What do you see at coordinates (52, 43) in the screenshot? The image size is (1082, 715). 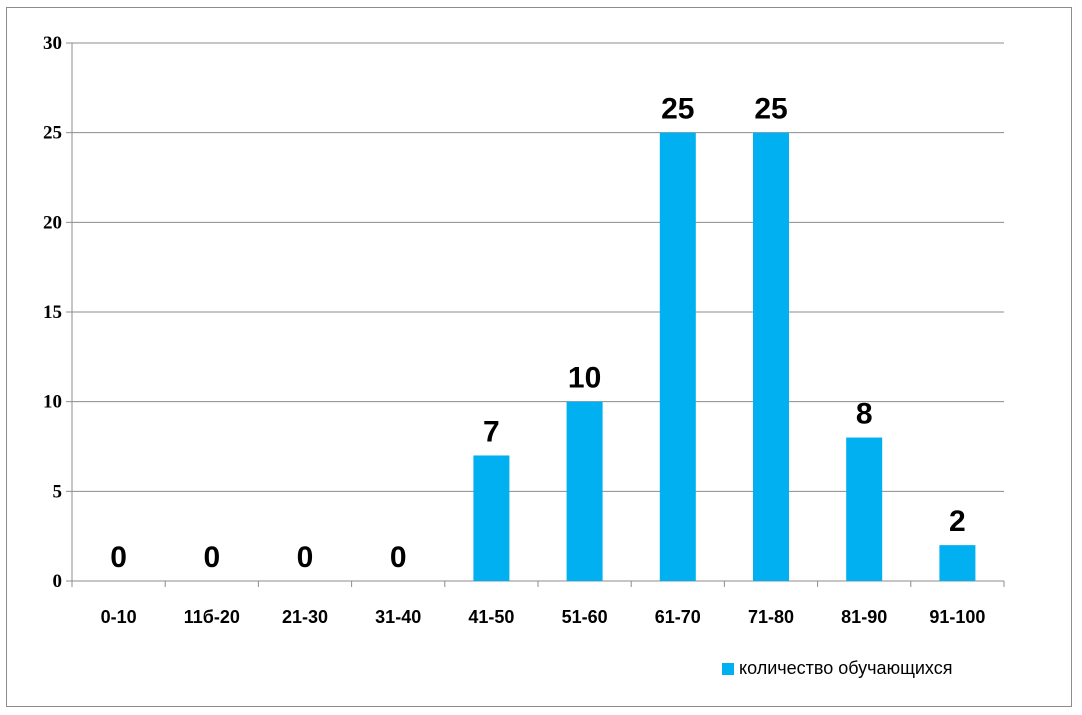 I see `y-tick-label: 30` at bounding box center [52, 43].